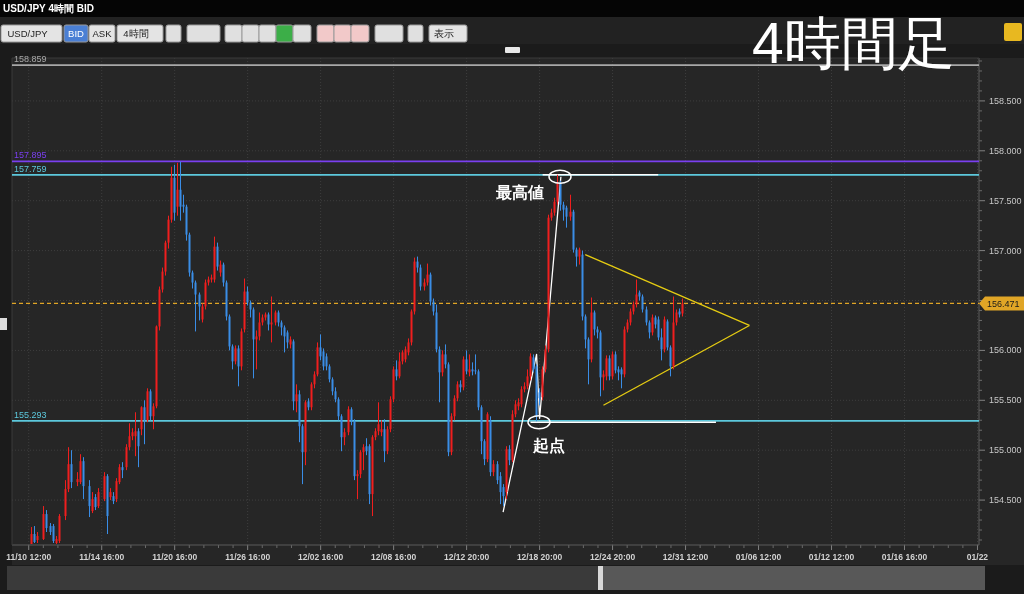  What do you see at coordinates (248, 557) in the screenshot?
I see `x-tick-label: 11/26 16:00` at bounding box center [248, 557].